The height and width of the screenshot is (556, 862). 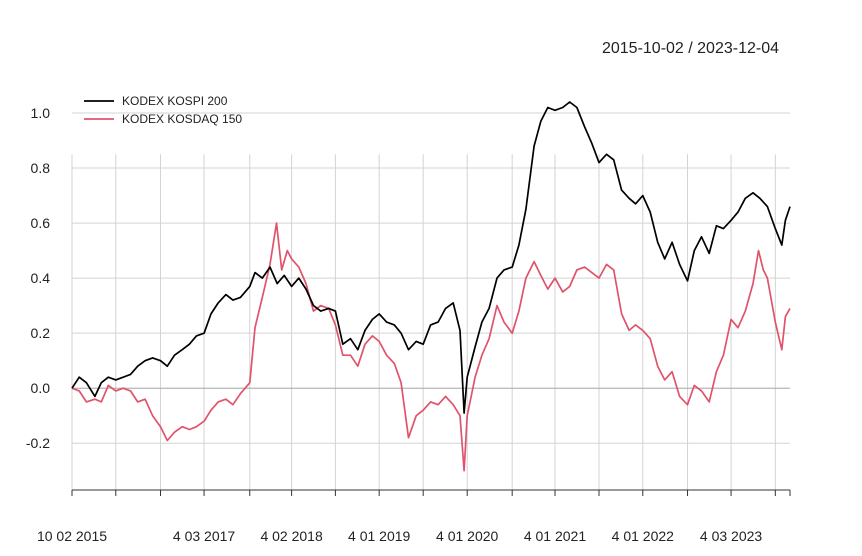 What do you see at coordinates (38, 443) in the screenshot?
I see `y-tick-label: -0.2` at bounding box center [38, 443].